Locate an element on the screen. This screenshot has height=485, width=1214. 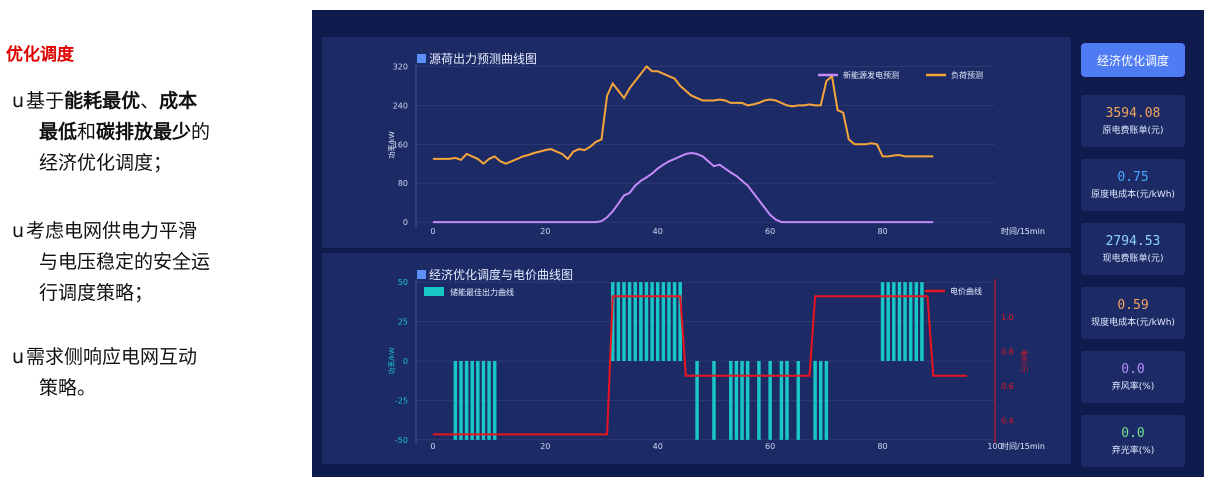
metric-value: 0.59 is located at coordinates (1133, 305).